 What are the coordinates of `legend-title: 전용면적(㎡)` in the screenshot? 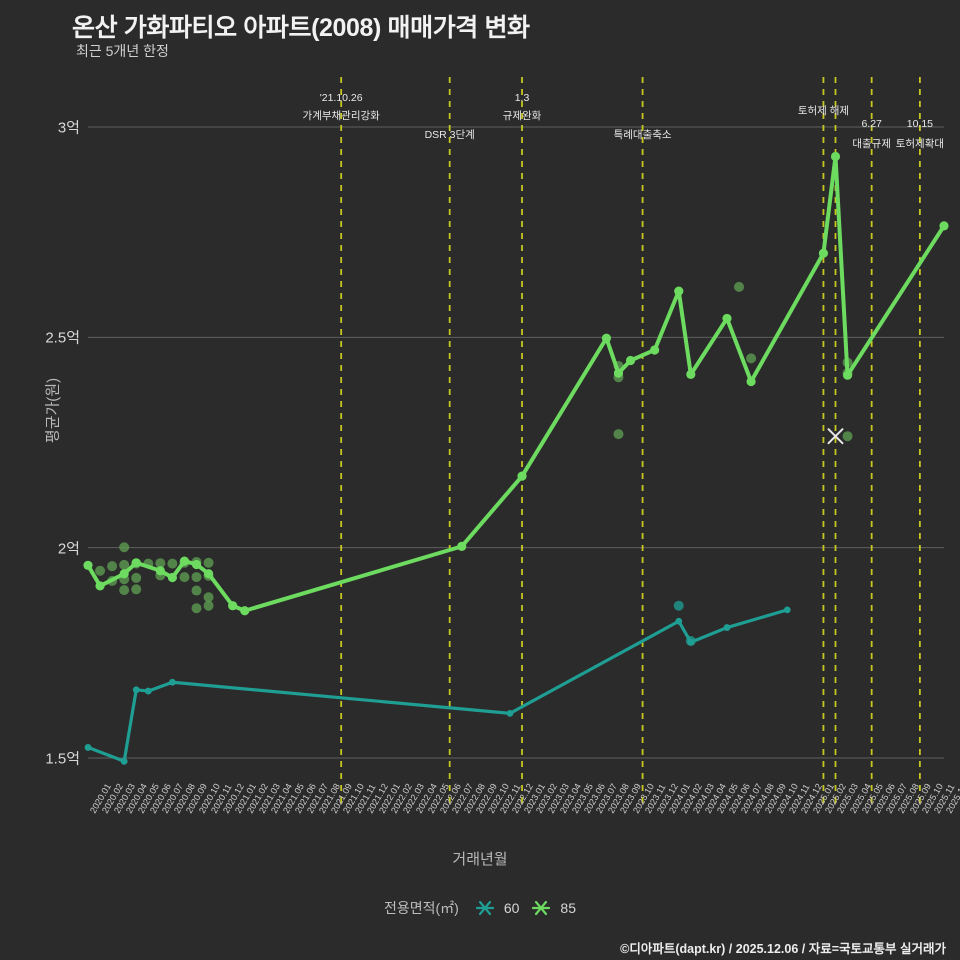 It's located at (421, 908).